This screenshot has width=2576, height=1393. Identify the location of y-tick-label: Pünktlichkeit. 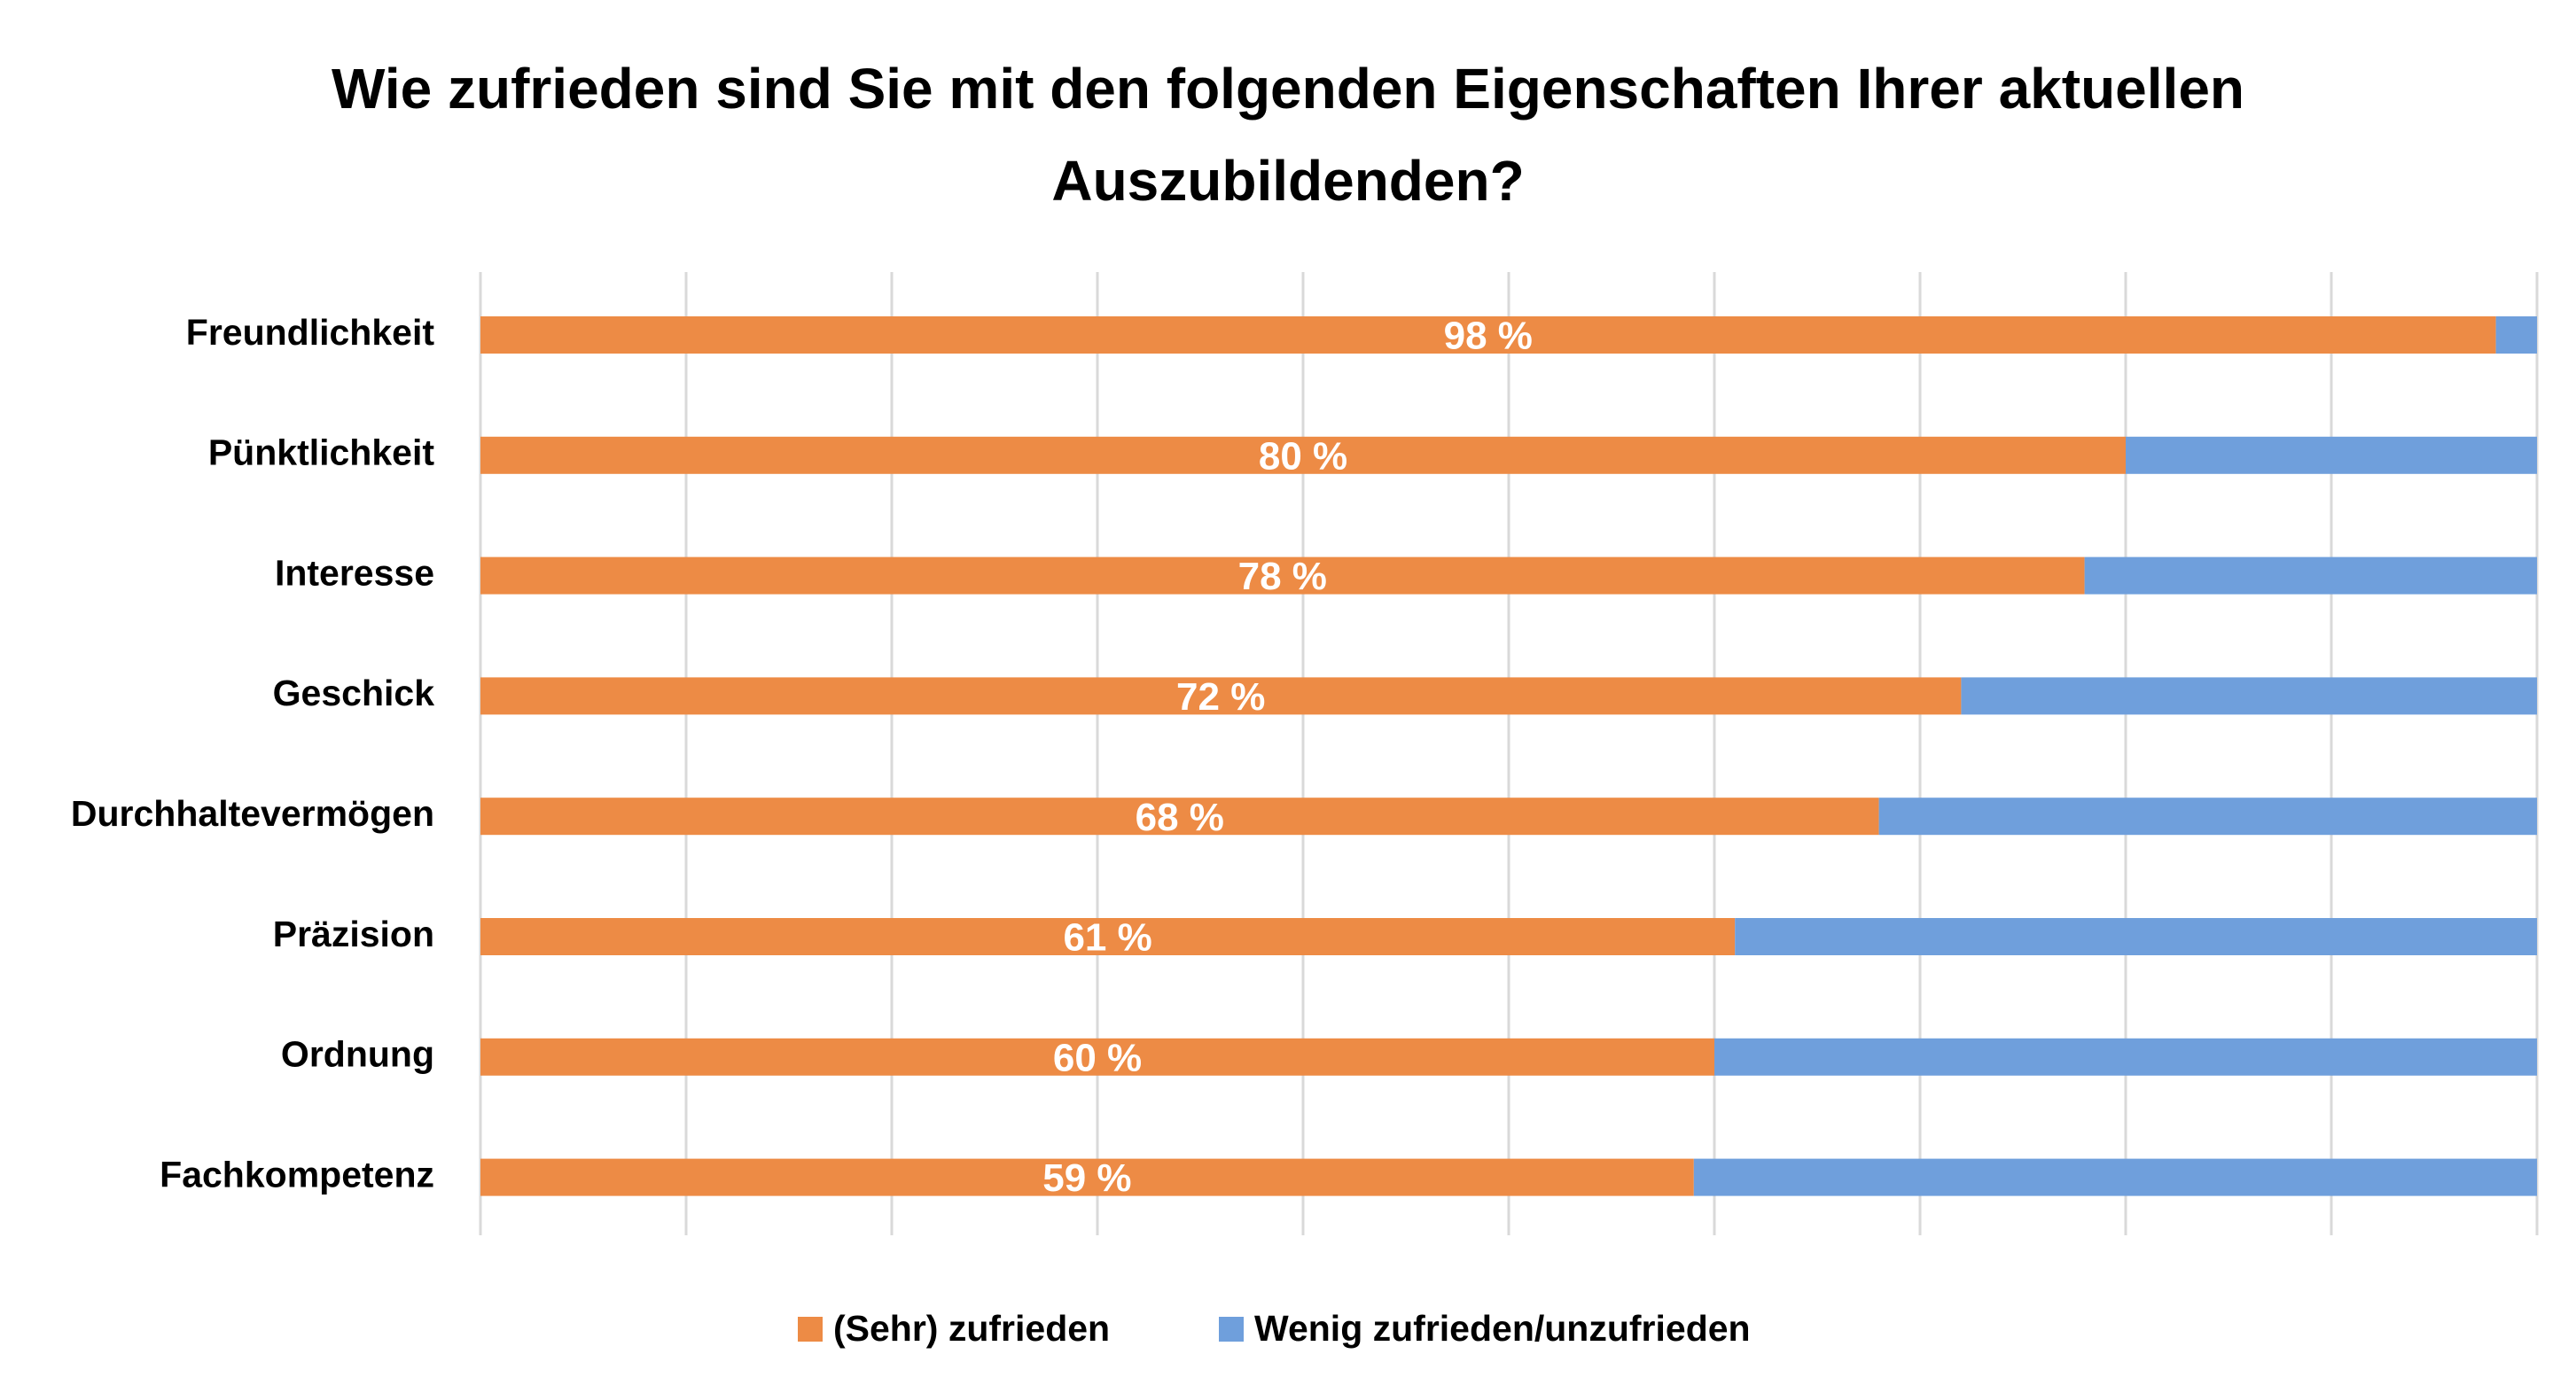
(321, 452).